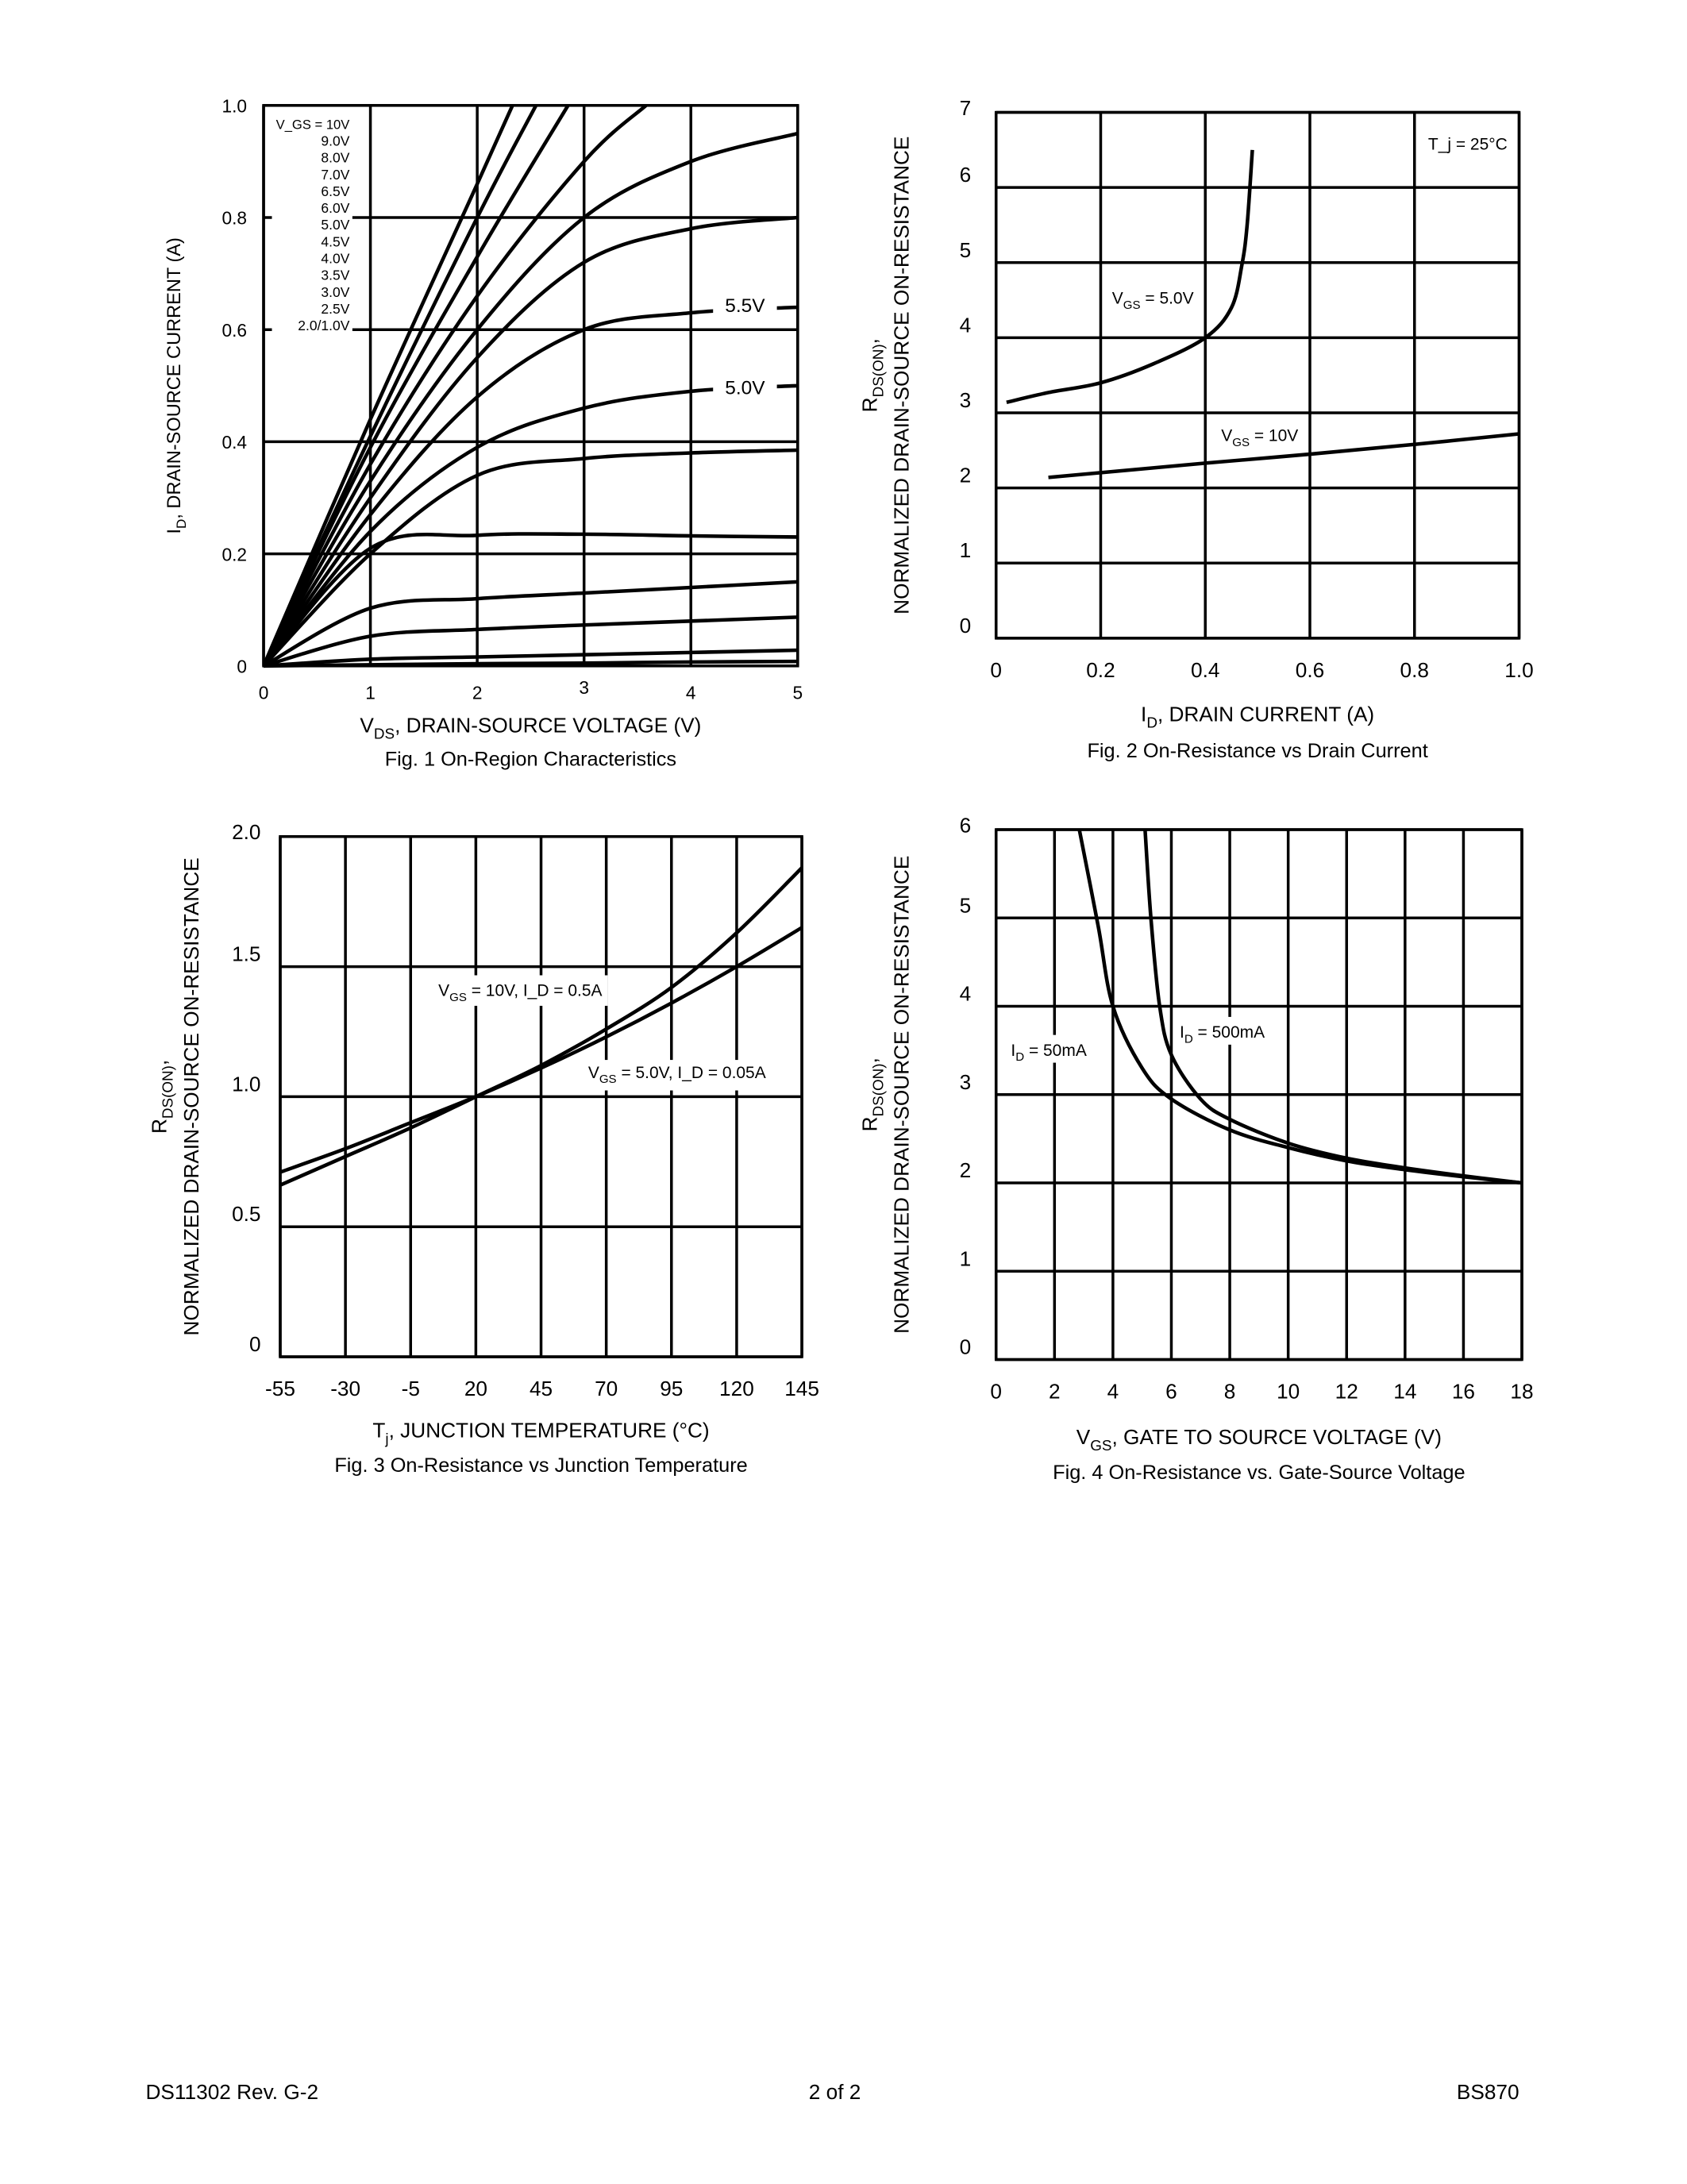 This screenshot has width=1687, height=2184. I want to click on fig4-x-tick-label: 16, so click(1463, 1391).